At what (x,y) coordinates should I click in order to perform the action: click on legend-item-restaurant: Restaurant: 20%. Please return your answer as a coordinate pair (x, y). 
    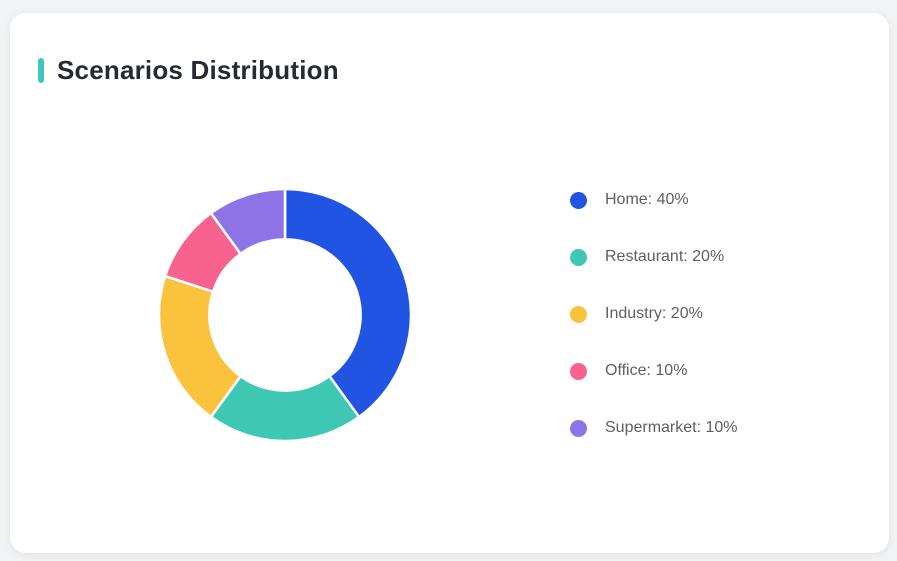
    Looking at the image, I should click on (654, 257).